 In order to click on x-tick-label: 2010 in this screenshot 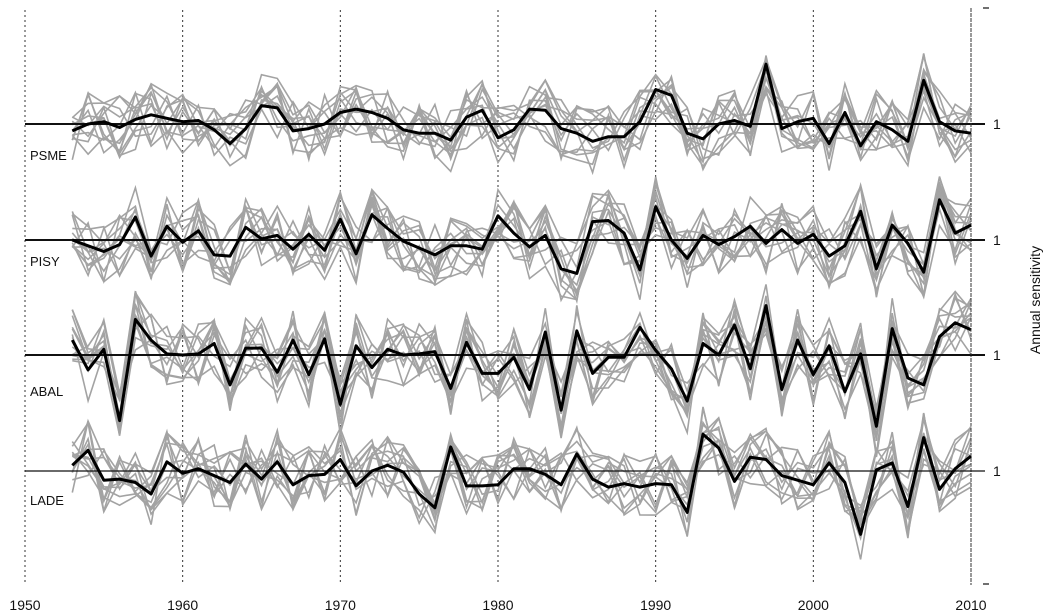, I will do `click(970, 605)`.